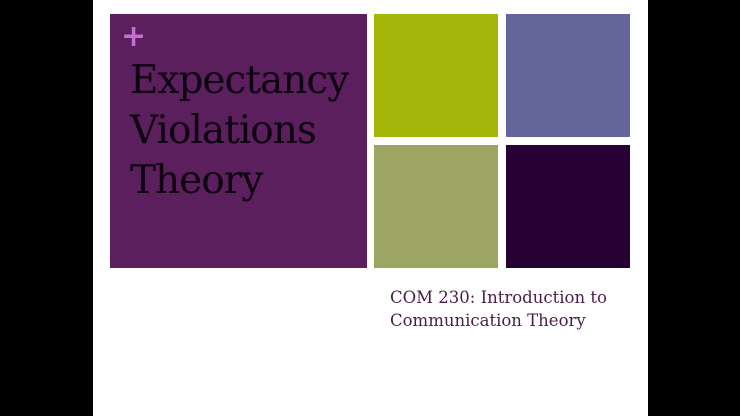 This screenshot has width=740, height=416. Describe the element at coordinates (568, 75) in the screenshot. I see `blue-tile` at that location.